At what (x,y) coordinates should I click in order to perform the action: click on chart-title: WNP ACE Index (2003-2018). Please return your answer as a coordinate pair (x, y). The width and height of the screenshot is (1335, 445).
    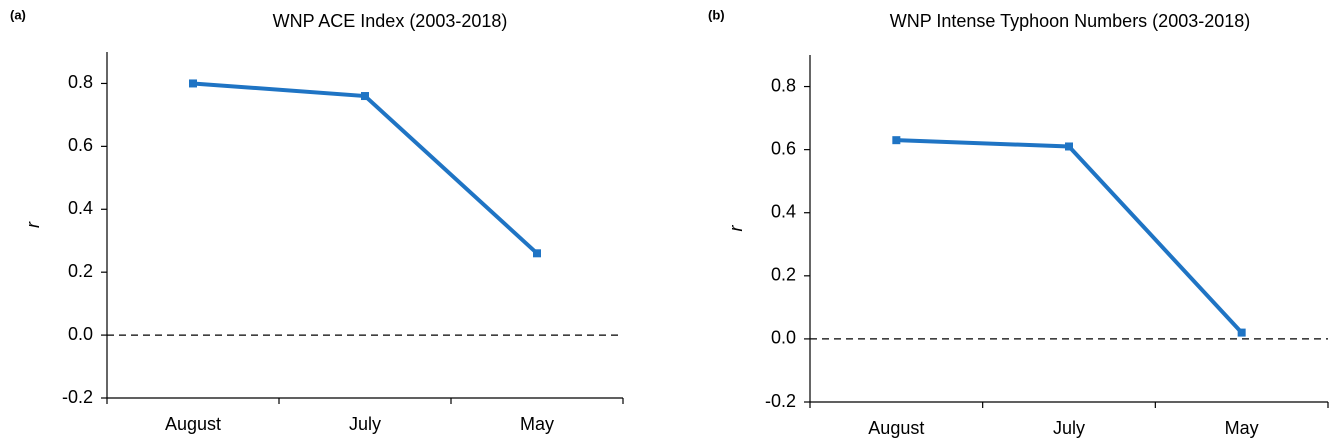
    Looking at the image, I should click on (390, 21).